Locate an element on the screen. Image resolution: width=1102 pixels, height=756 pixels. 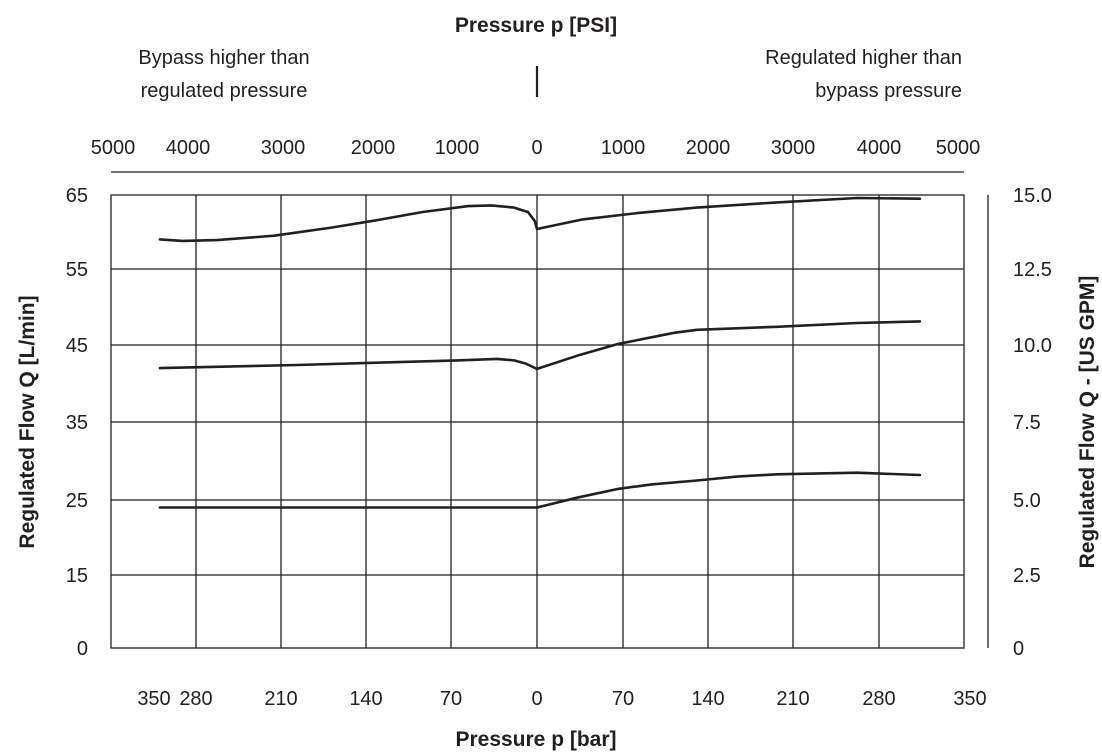
right-tick-label: 5.0 is located at coordinates (1027, 501).